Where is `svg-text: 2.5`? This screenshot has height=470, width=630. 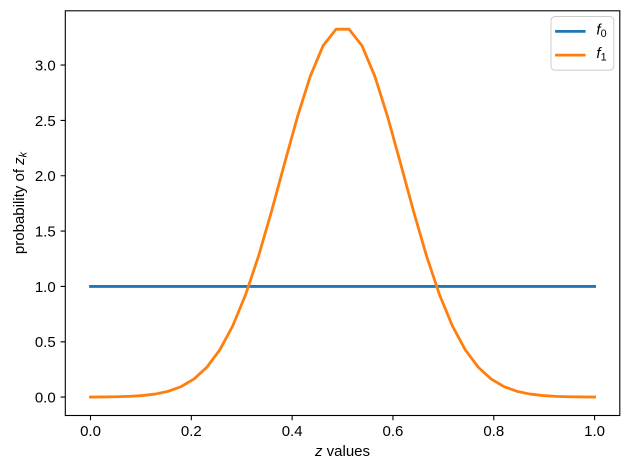
svg-text: 2.5 is located at coordinates (45, 121).